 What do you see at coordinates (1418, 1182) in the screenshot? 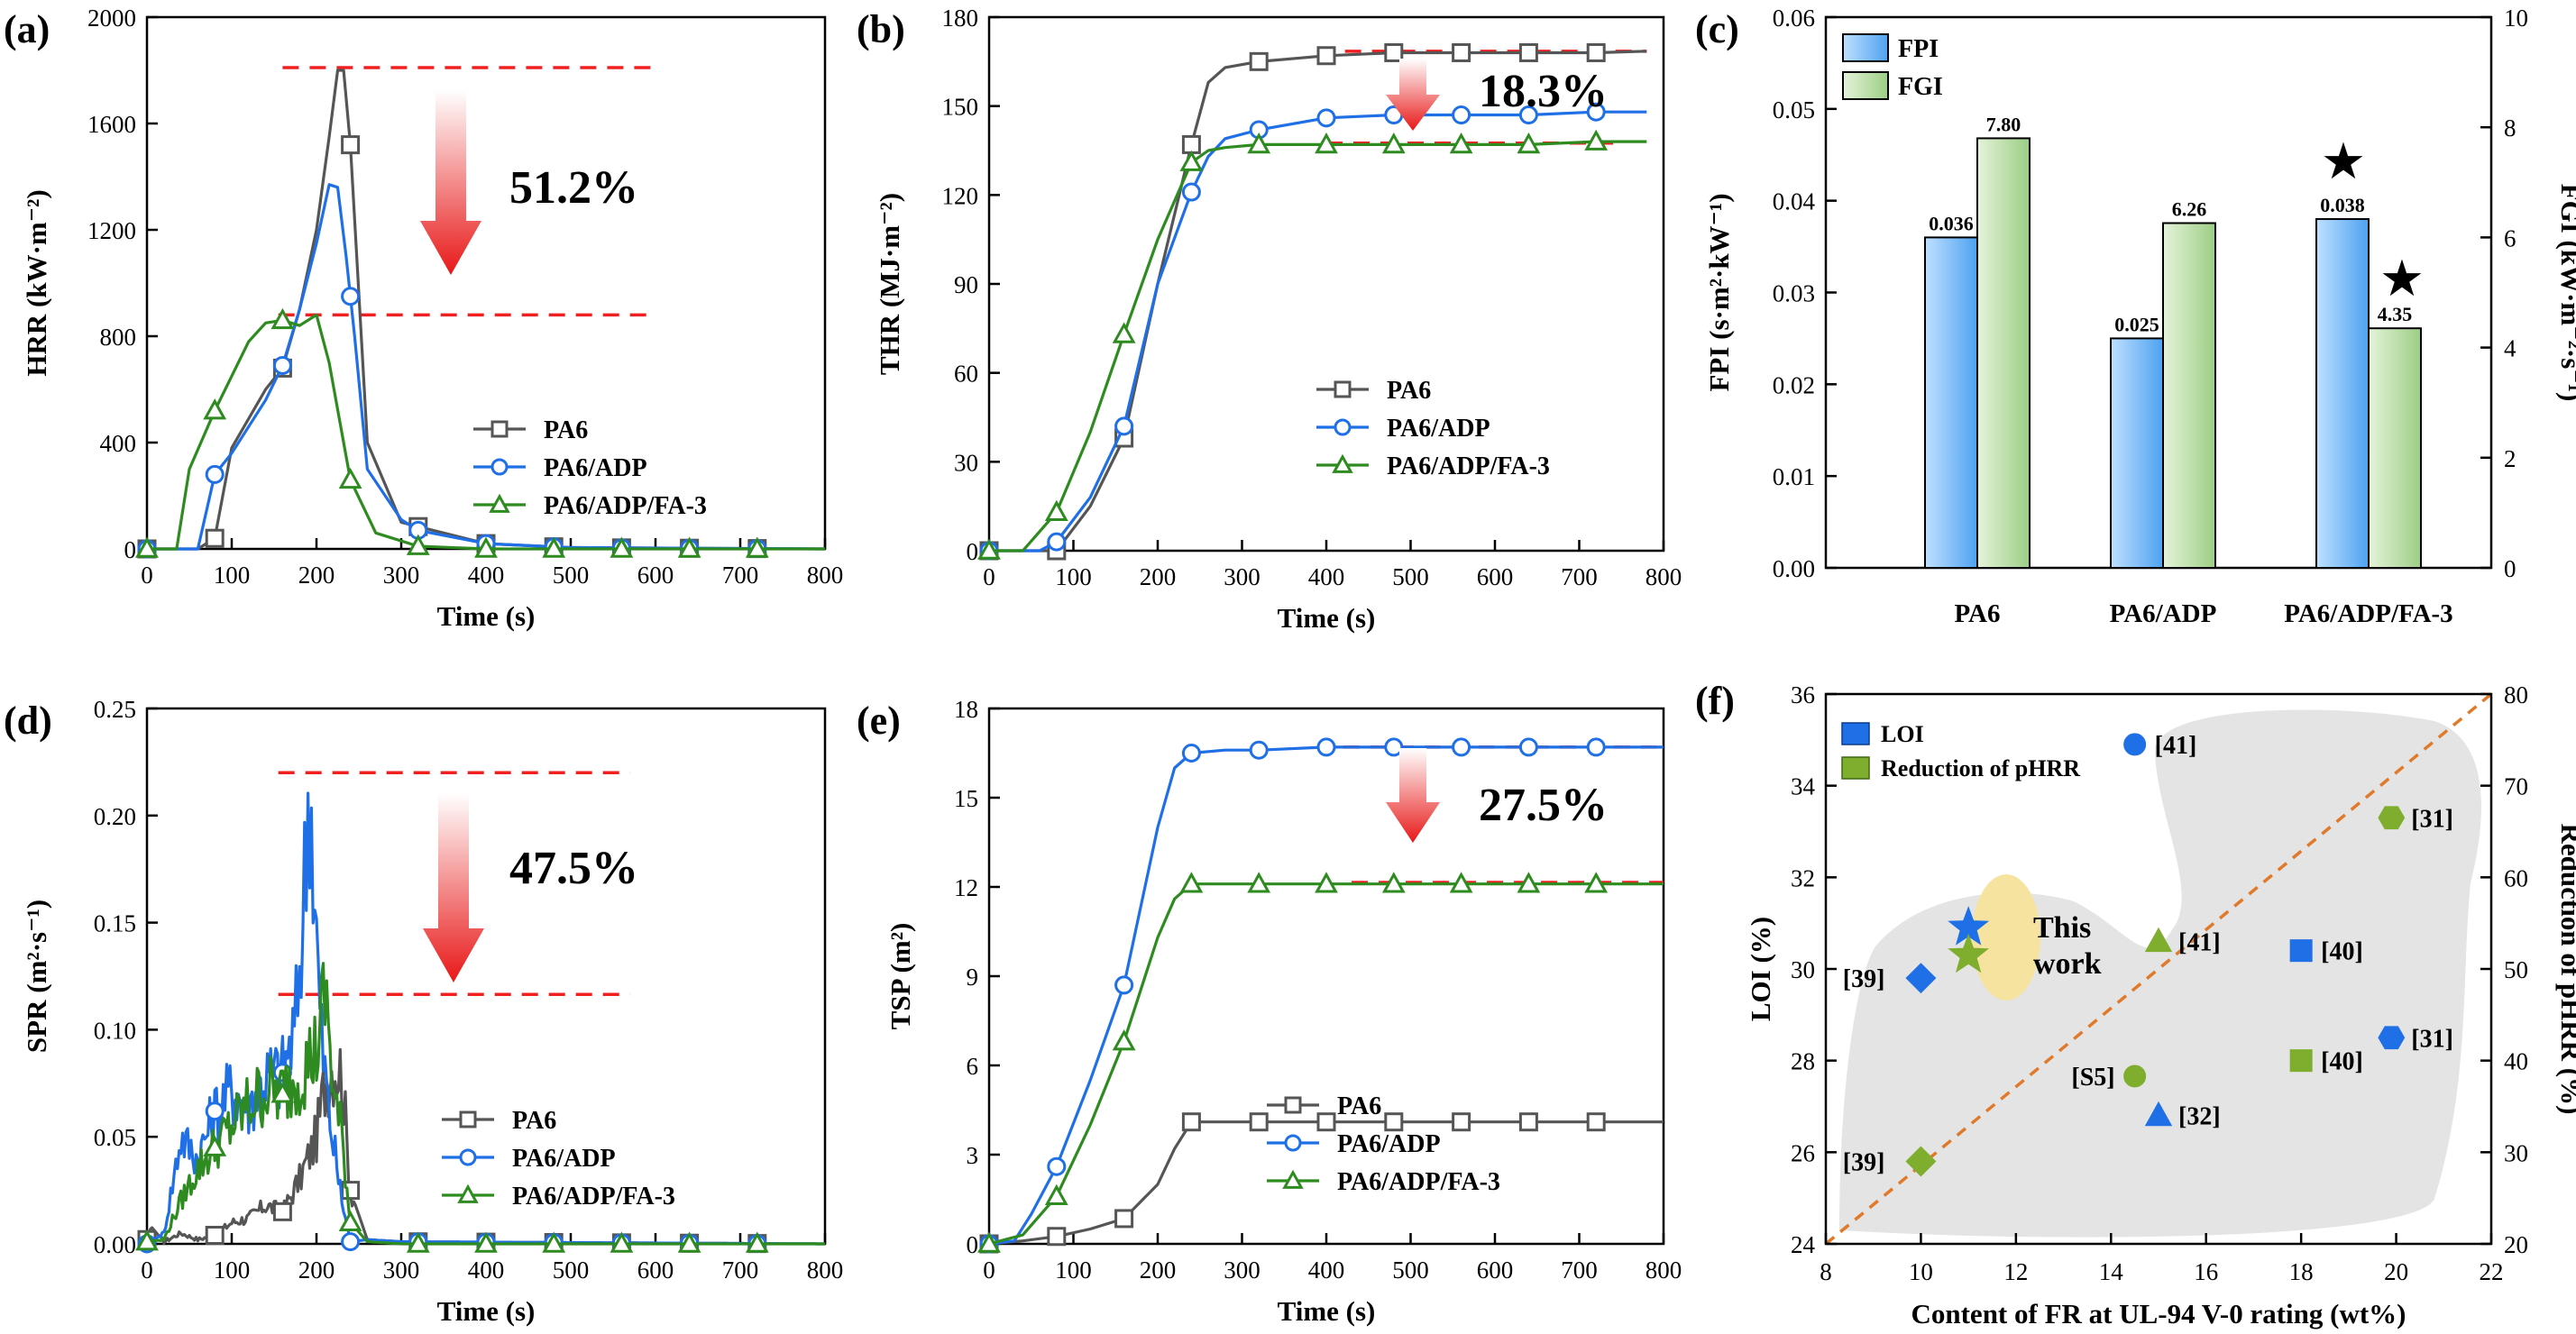
I see `legend-label: PA6/ADP/FA-3` at bounding box center [1418, 1182].